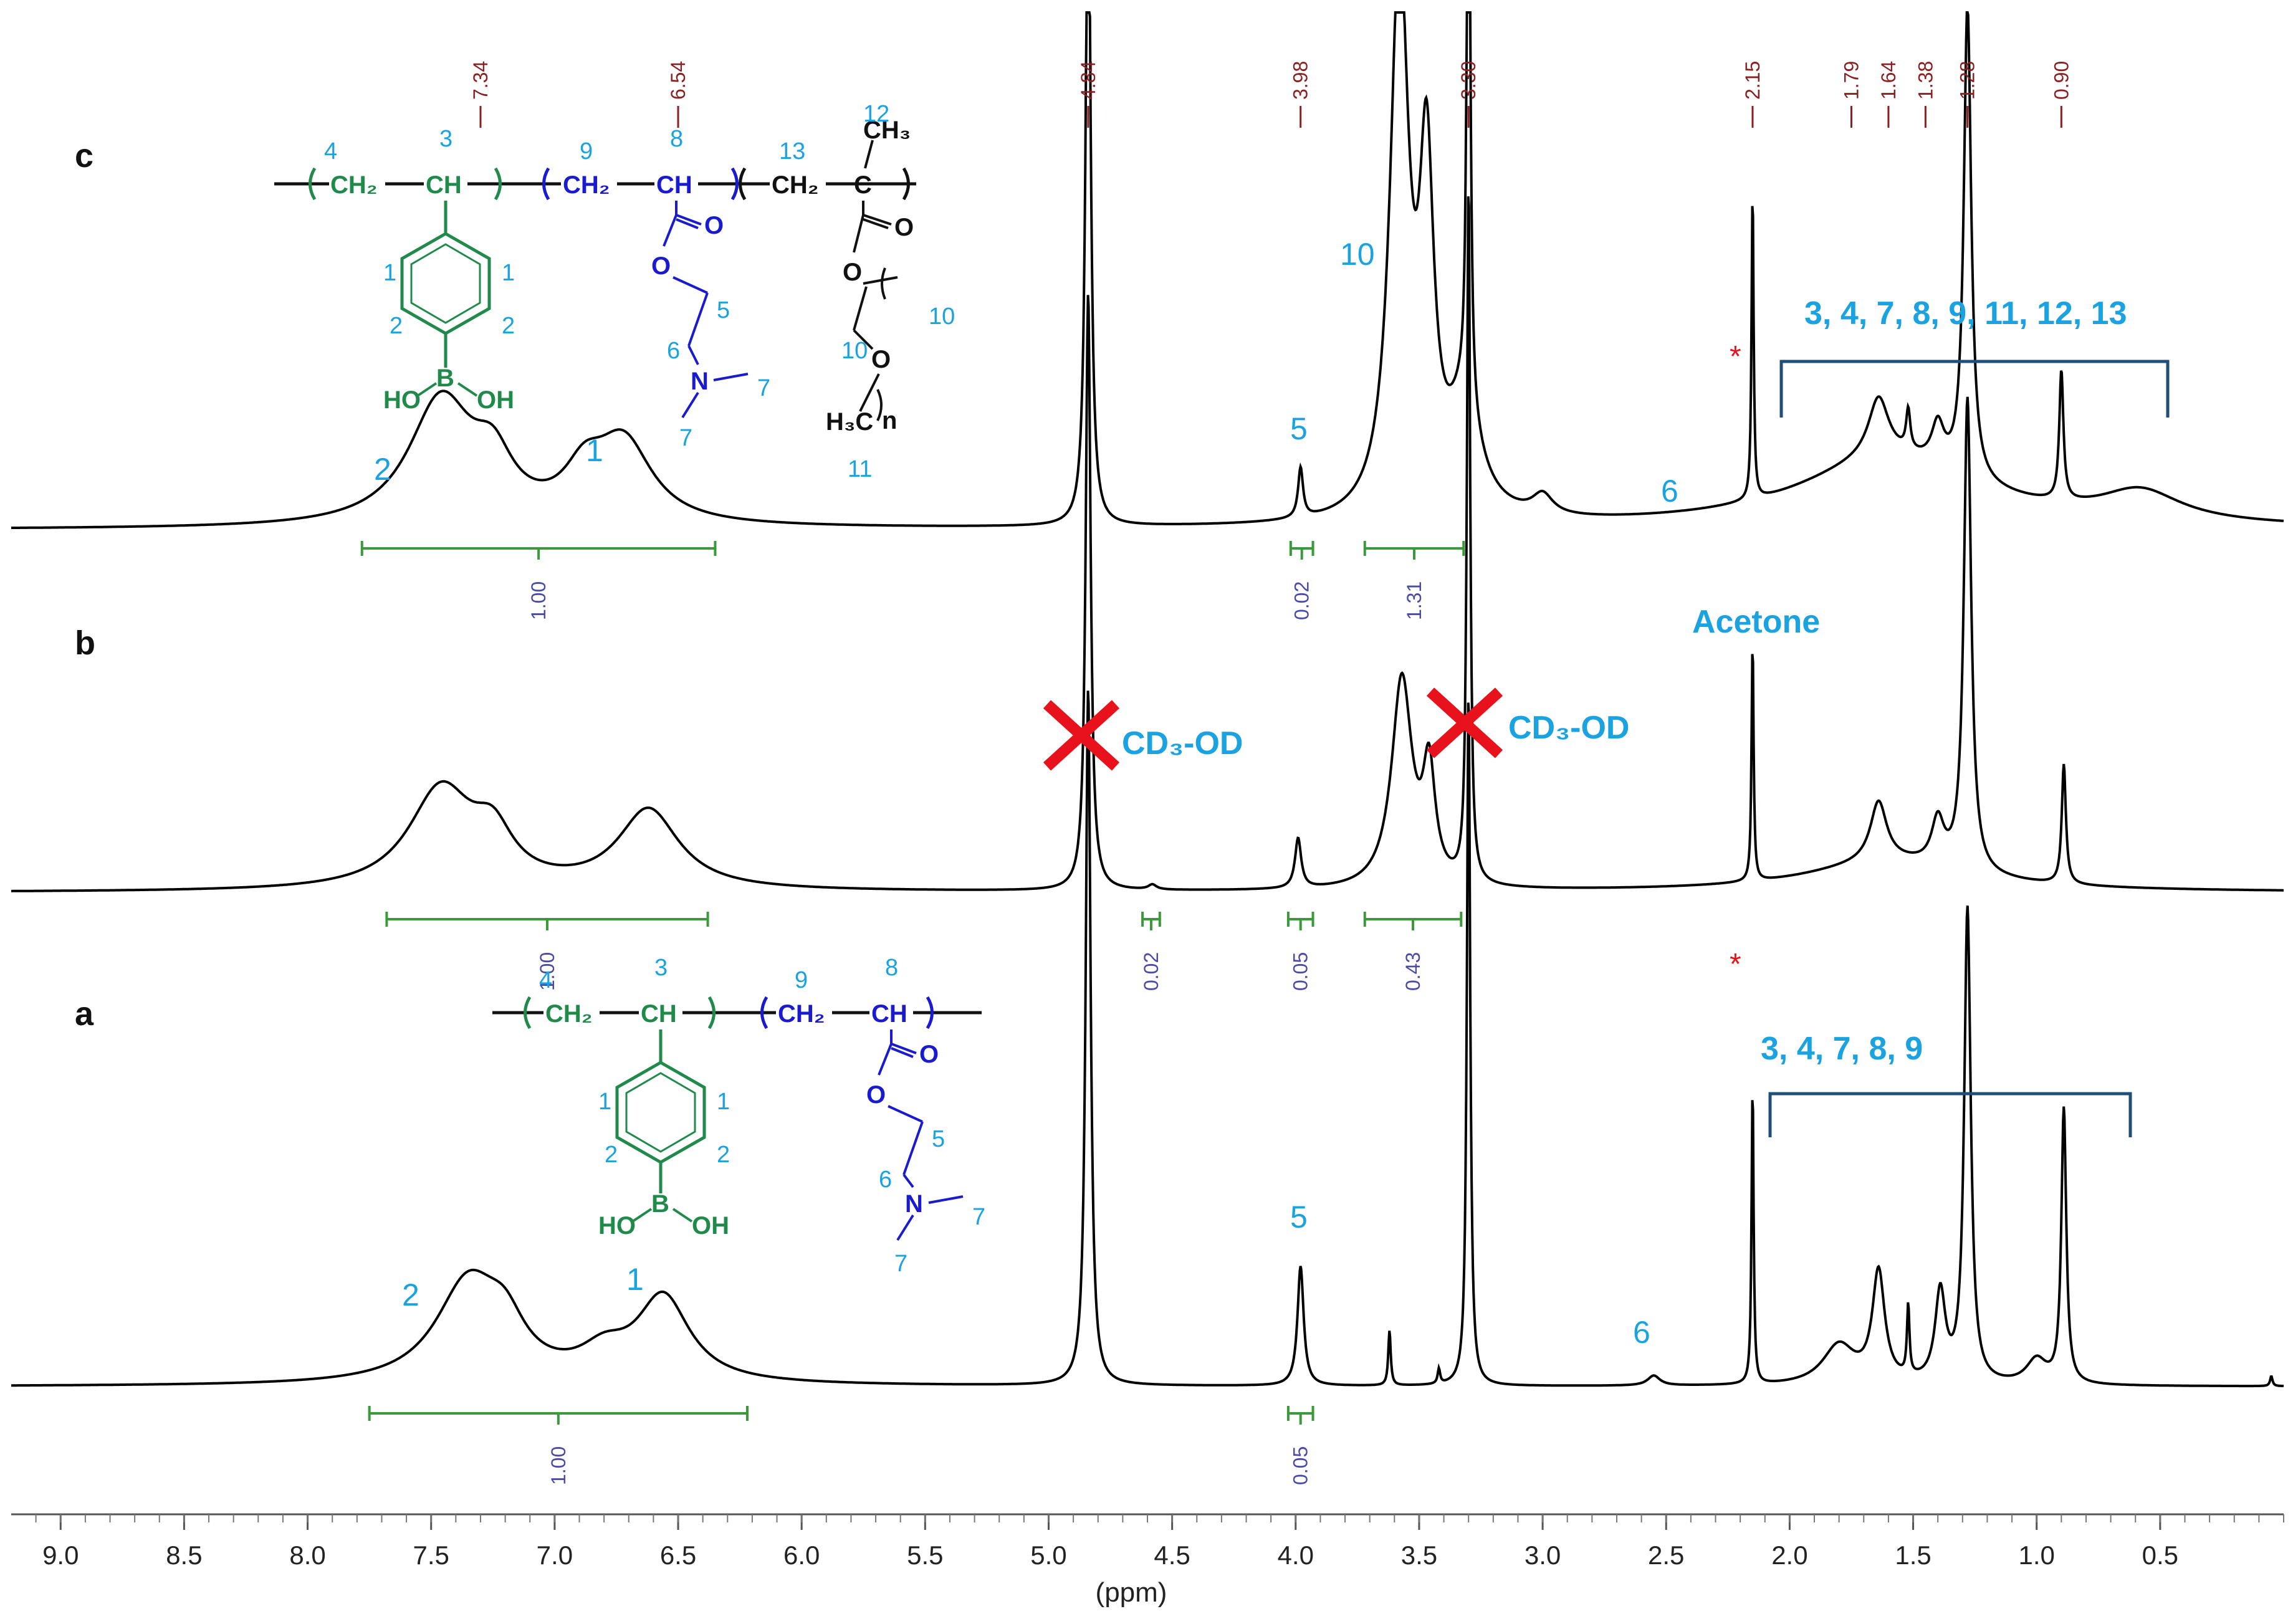 The image size is (2293, 1624). What do you see at coordinates (796, 185) in the screenshot?
I see `c-ch2-c: CH₂` at bounding box center [796, 185].